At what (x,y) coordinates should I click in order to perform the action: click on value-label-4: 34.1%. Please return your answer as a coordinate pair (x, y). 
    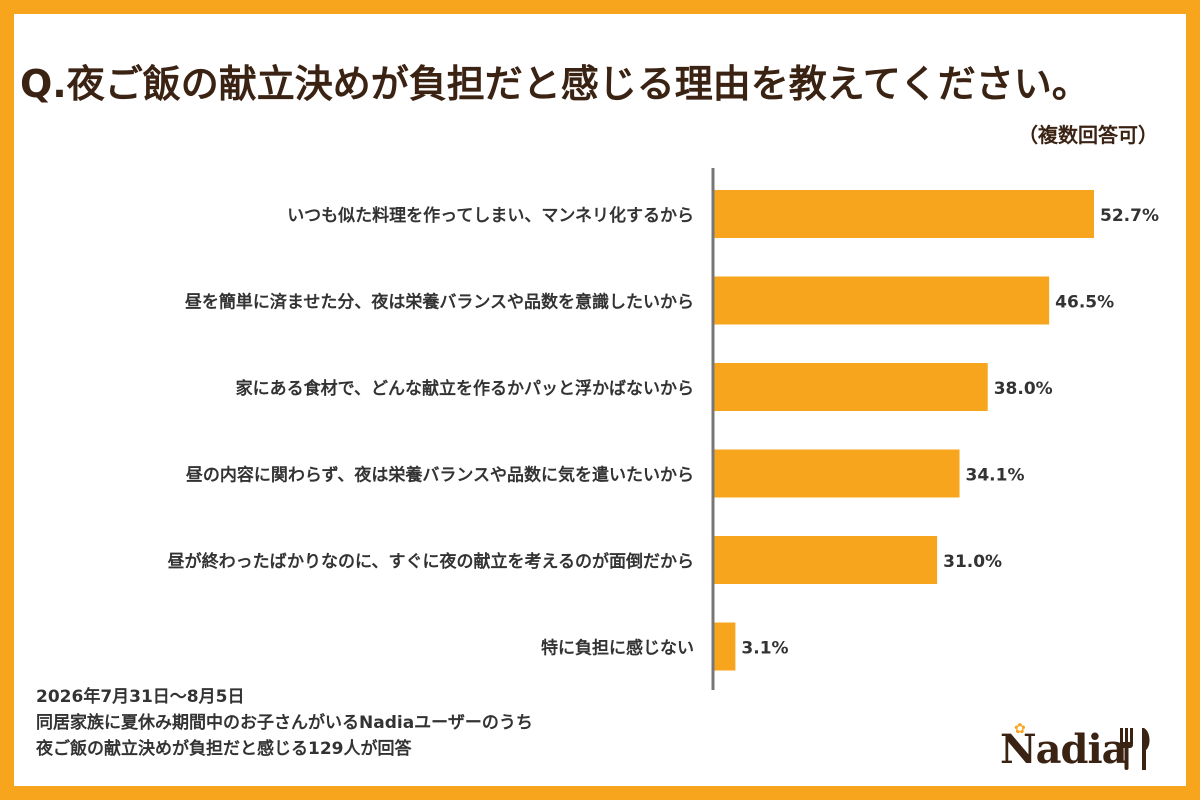
    Looking at the image, I should click on (995, 476).